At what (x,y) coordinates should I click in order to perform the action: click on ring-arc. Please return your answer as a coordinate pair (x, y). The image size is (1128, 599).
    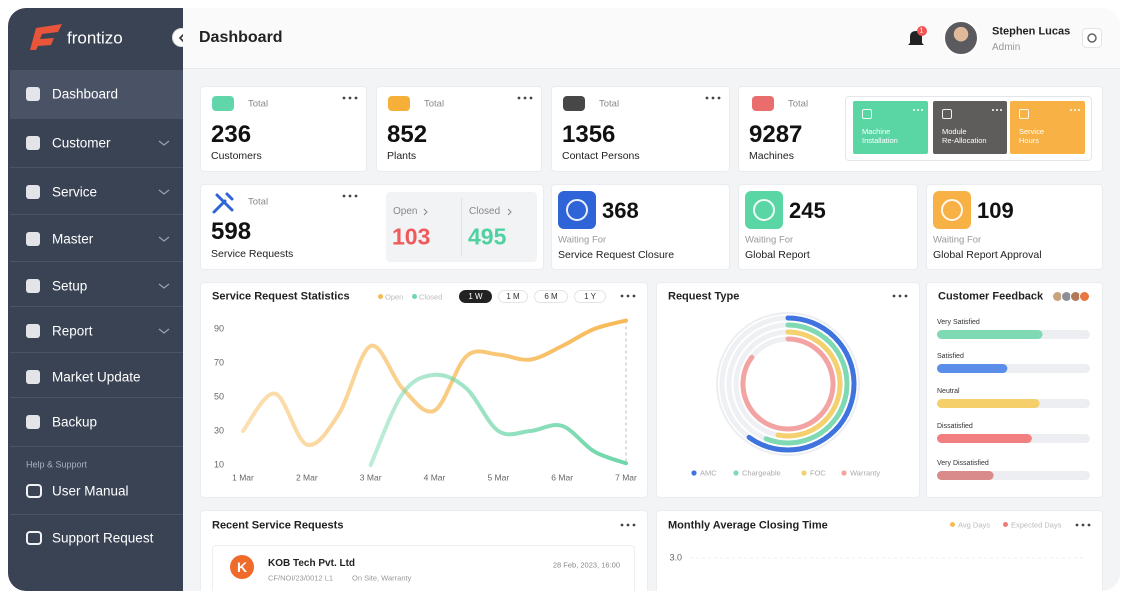
    Looking at the image, I should click on (788, 384).